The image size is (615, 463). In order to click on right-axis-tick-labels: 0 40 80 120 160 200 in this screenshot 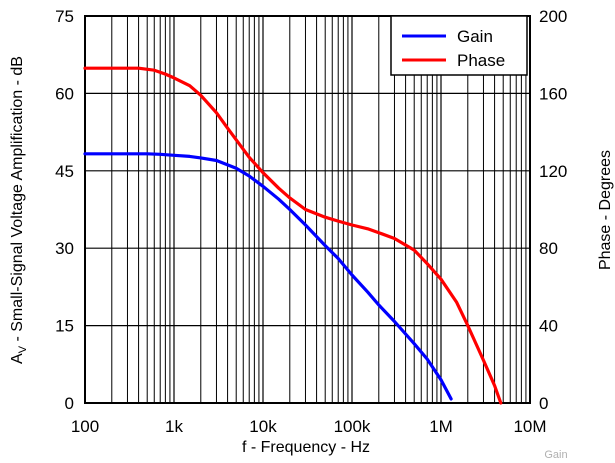, I will do `click(553, 210)`.